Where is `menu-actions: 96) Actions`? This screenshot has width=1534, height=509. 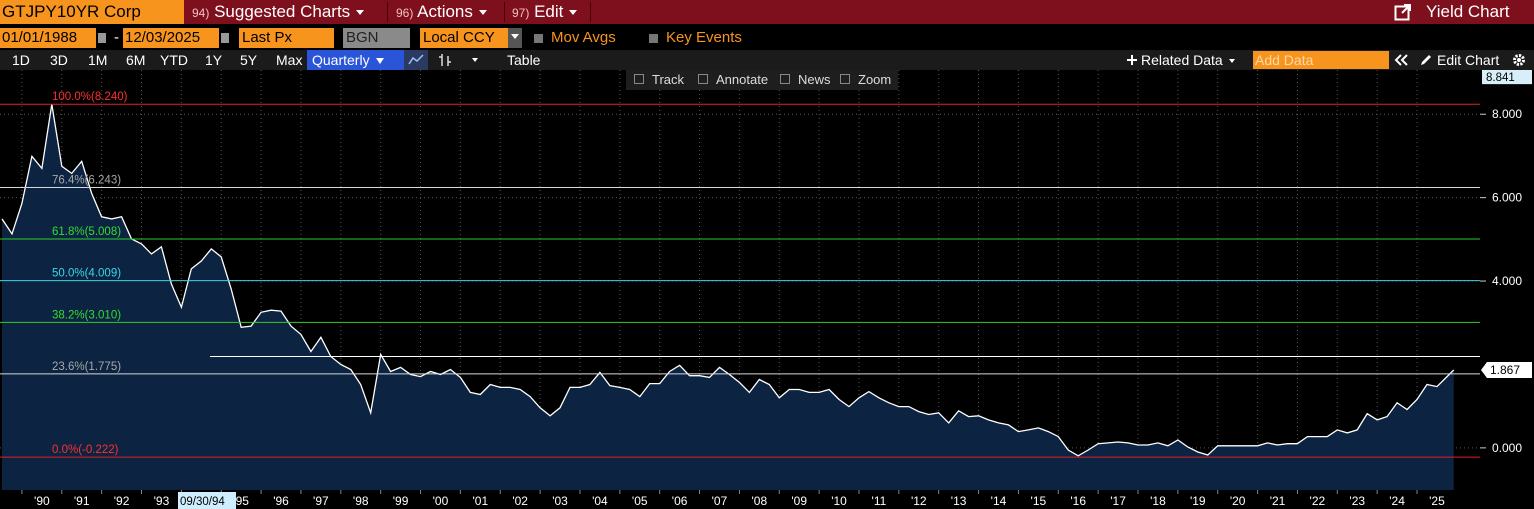
menu-actions: 96) Actions is located at coordinates (441, 12).